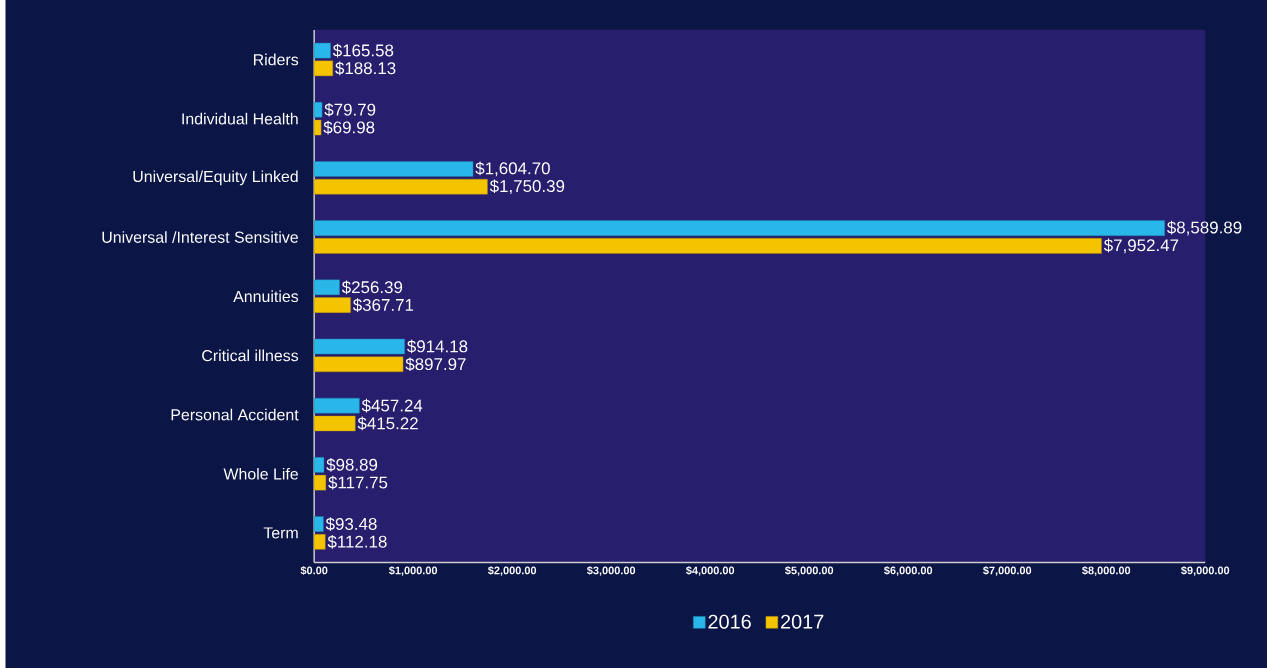 The width and height of the screenshot is (1267, 668). Describe the element at coordinates (392, 405) in the screenshot. I see `data-label: $457.24` at that location.